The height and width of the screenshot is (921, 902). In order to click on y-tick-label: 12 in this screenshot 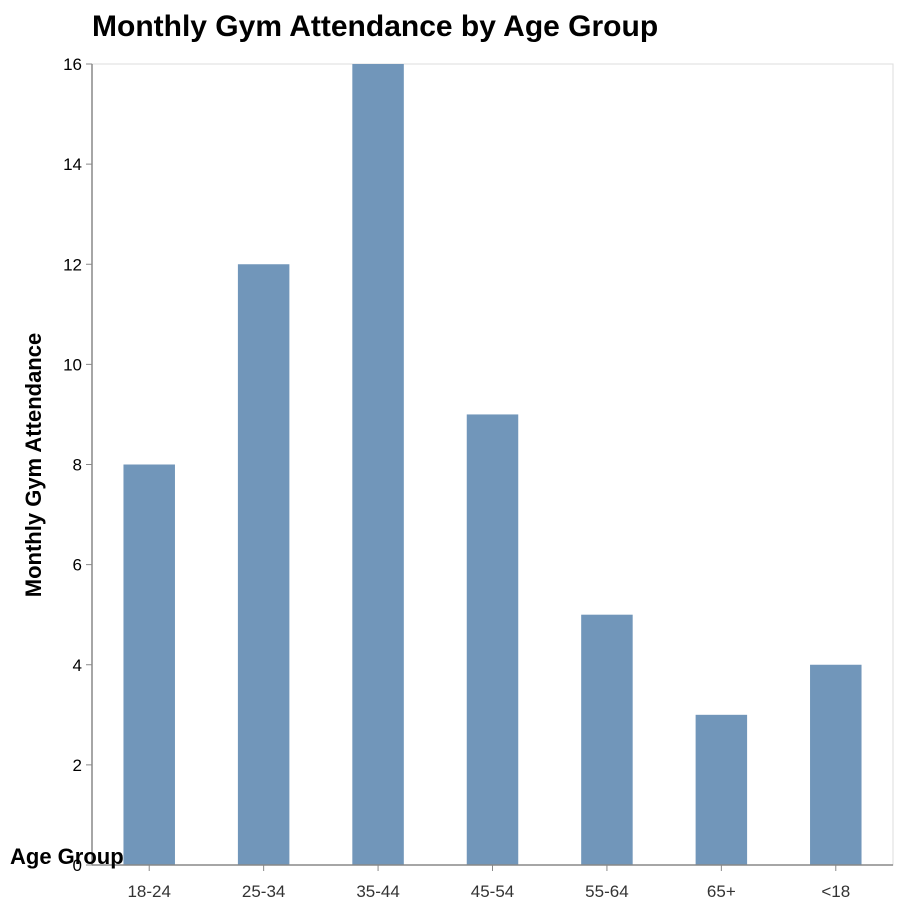, I will do `click(72, 264)`.